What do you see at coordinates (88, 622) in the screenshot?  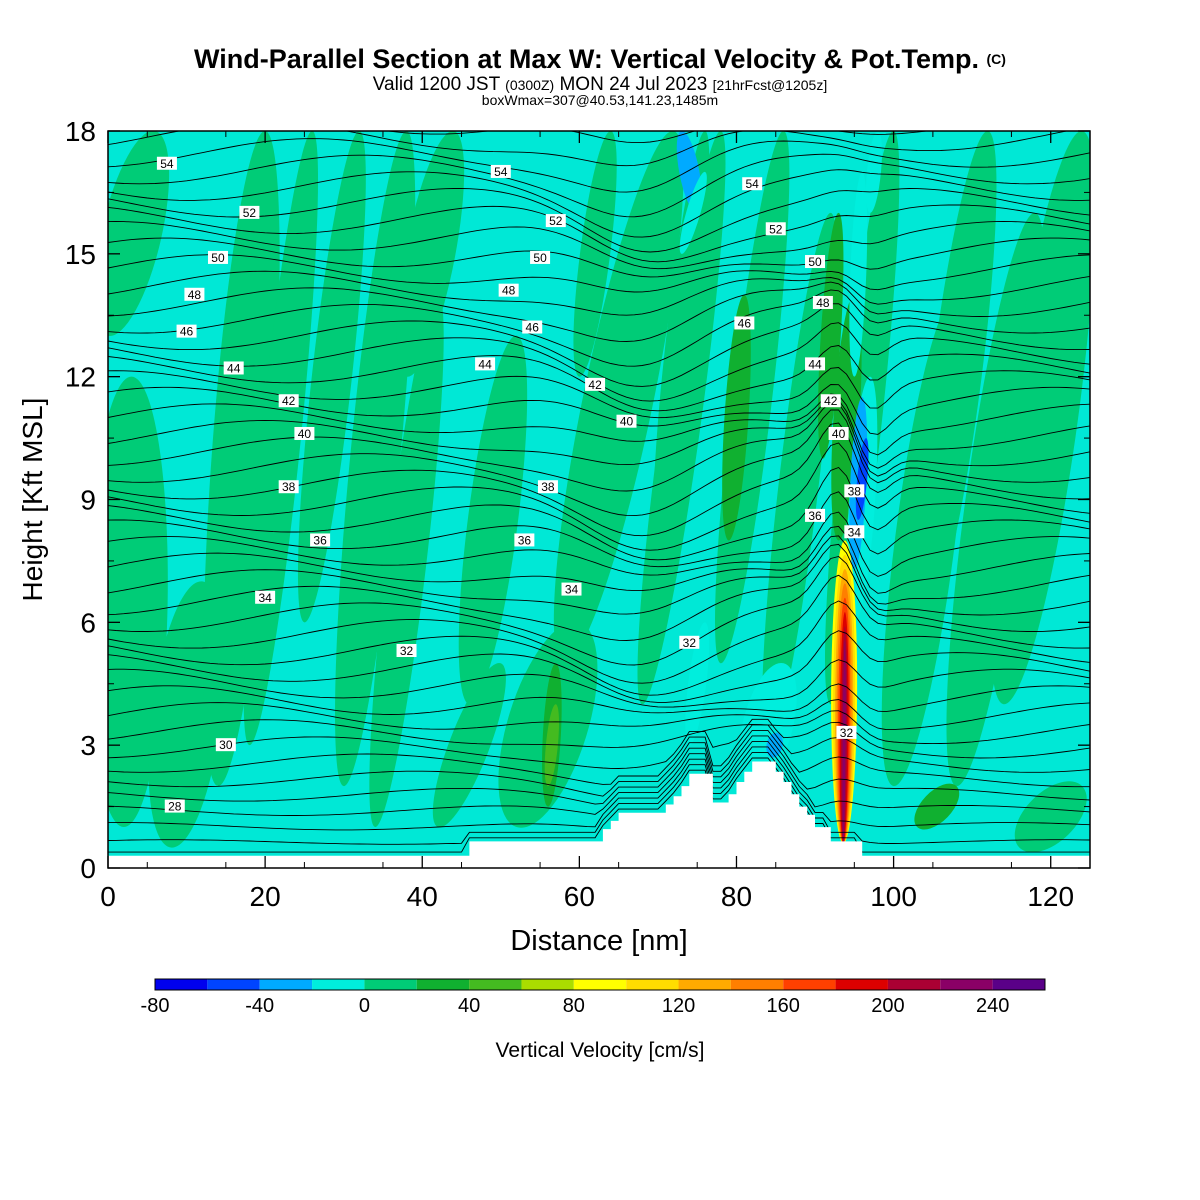 I see `y-tick-label: 6` at bounding box center [88, 622].